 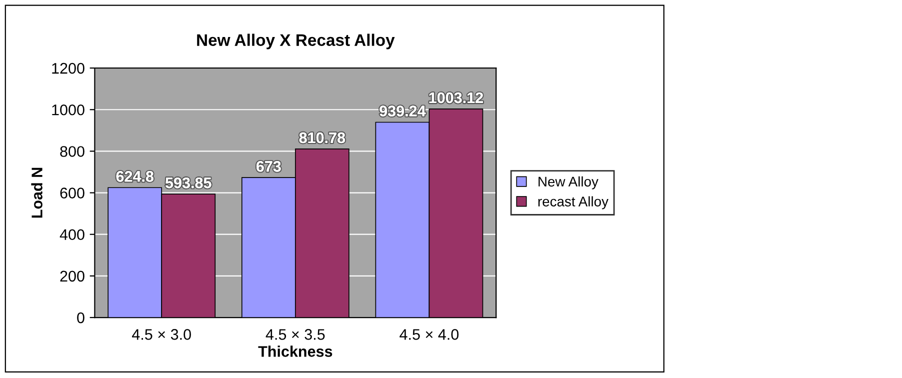 I want to click on y-tick-label: 600, so click(x=72, y=193).